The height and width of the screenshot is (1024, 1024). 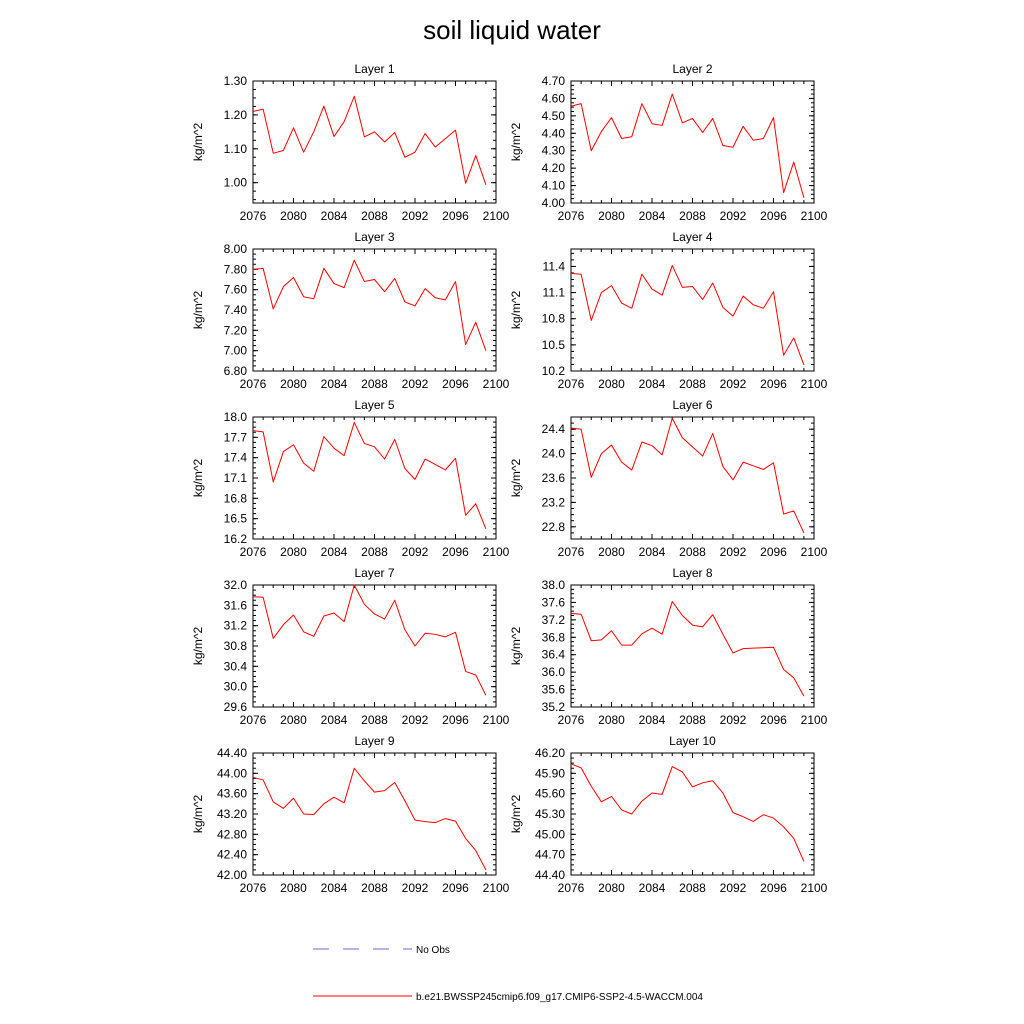 What do you see at coordinates (236, 290) in the screenshot?
I see `y-tick-label: 7.60` at bounding box center [236, 290].